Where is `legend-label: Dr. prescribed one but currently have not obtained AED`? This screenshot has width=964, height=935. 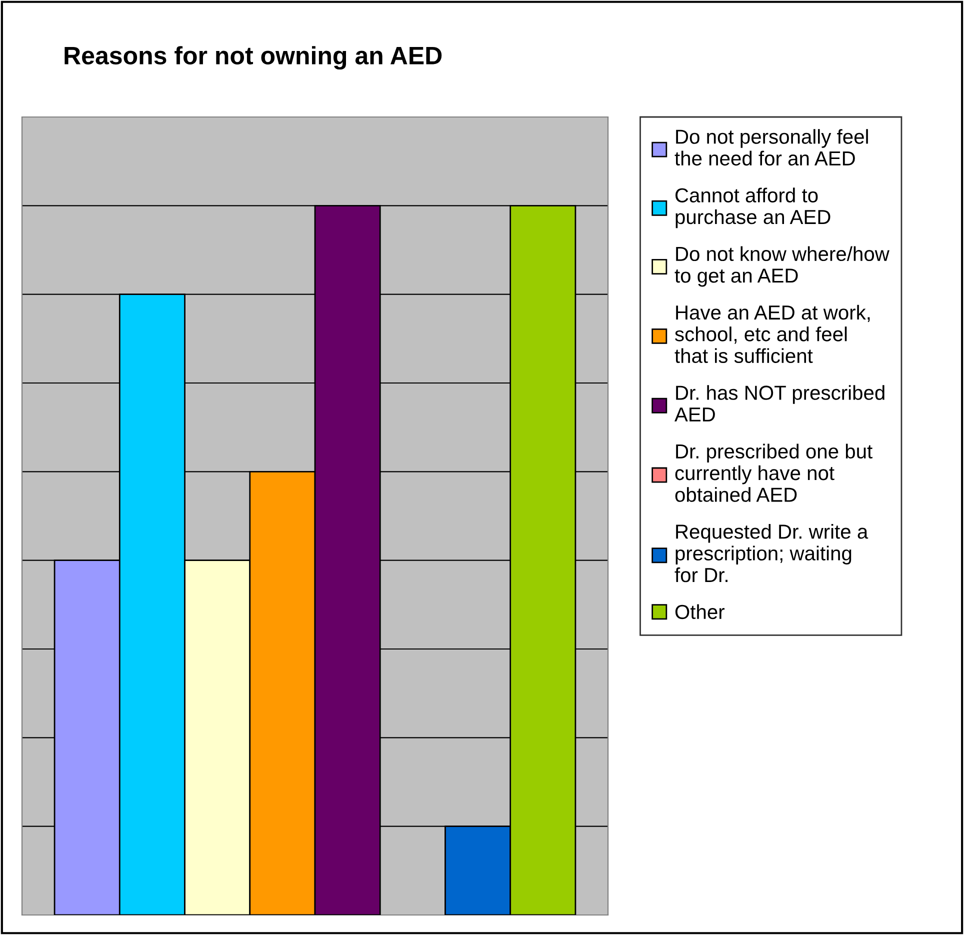 legend-label: Dr. prescribed one but currently have not obtained AED is located at coordinates (773, 473).